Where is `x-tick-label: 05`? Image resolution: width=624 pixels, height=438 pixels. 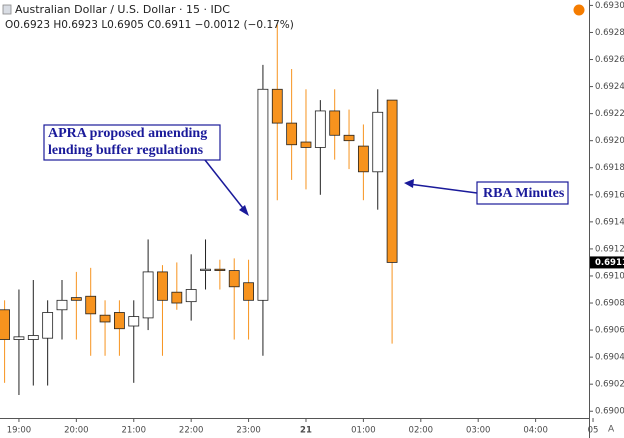
x-tick-label: 05 is located at coordinates (593, 431).